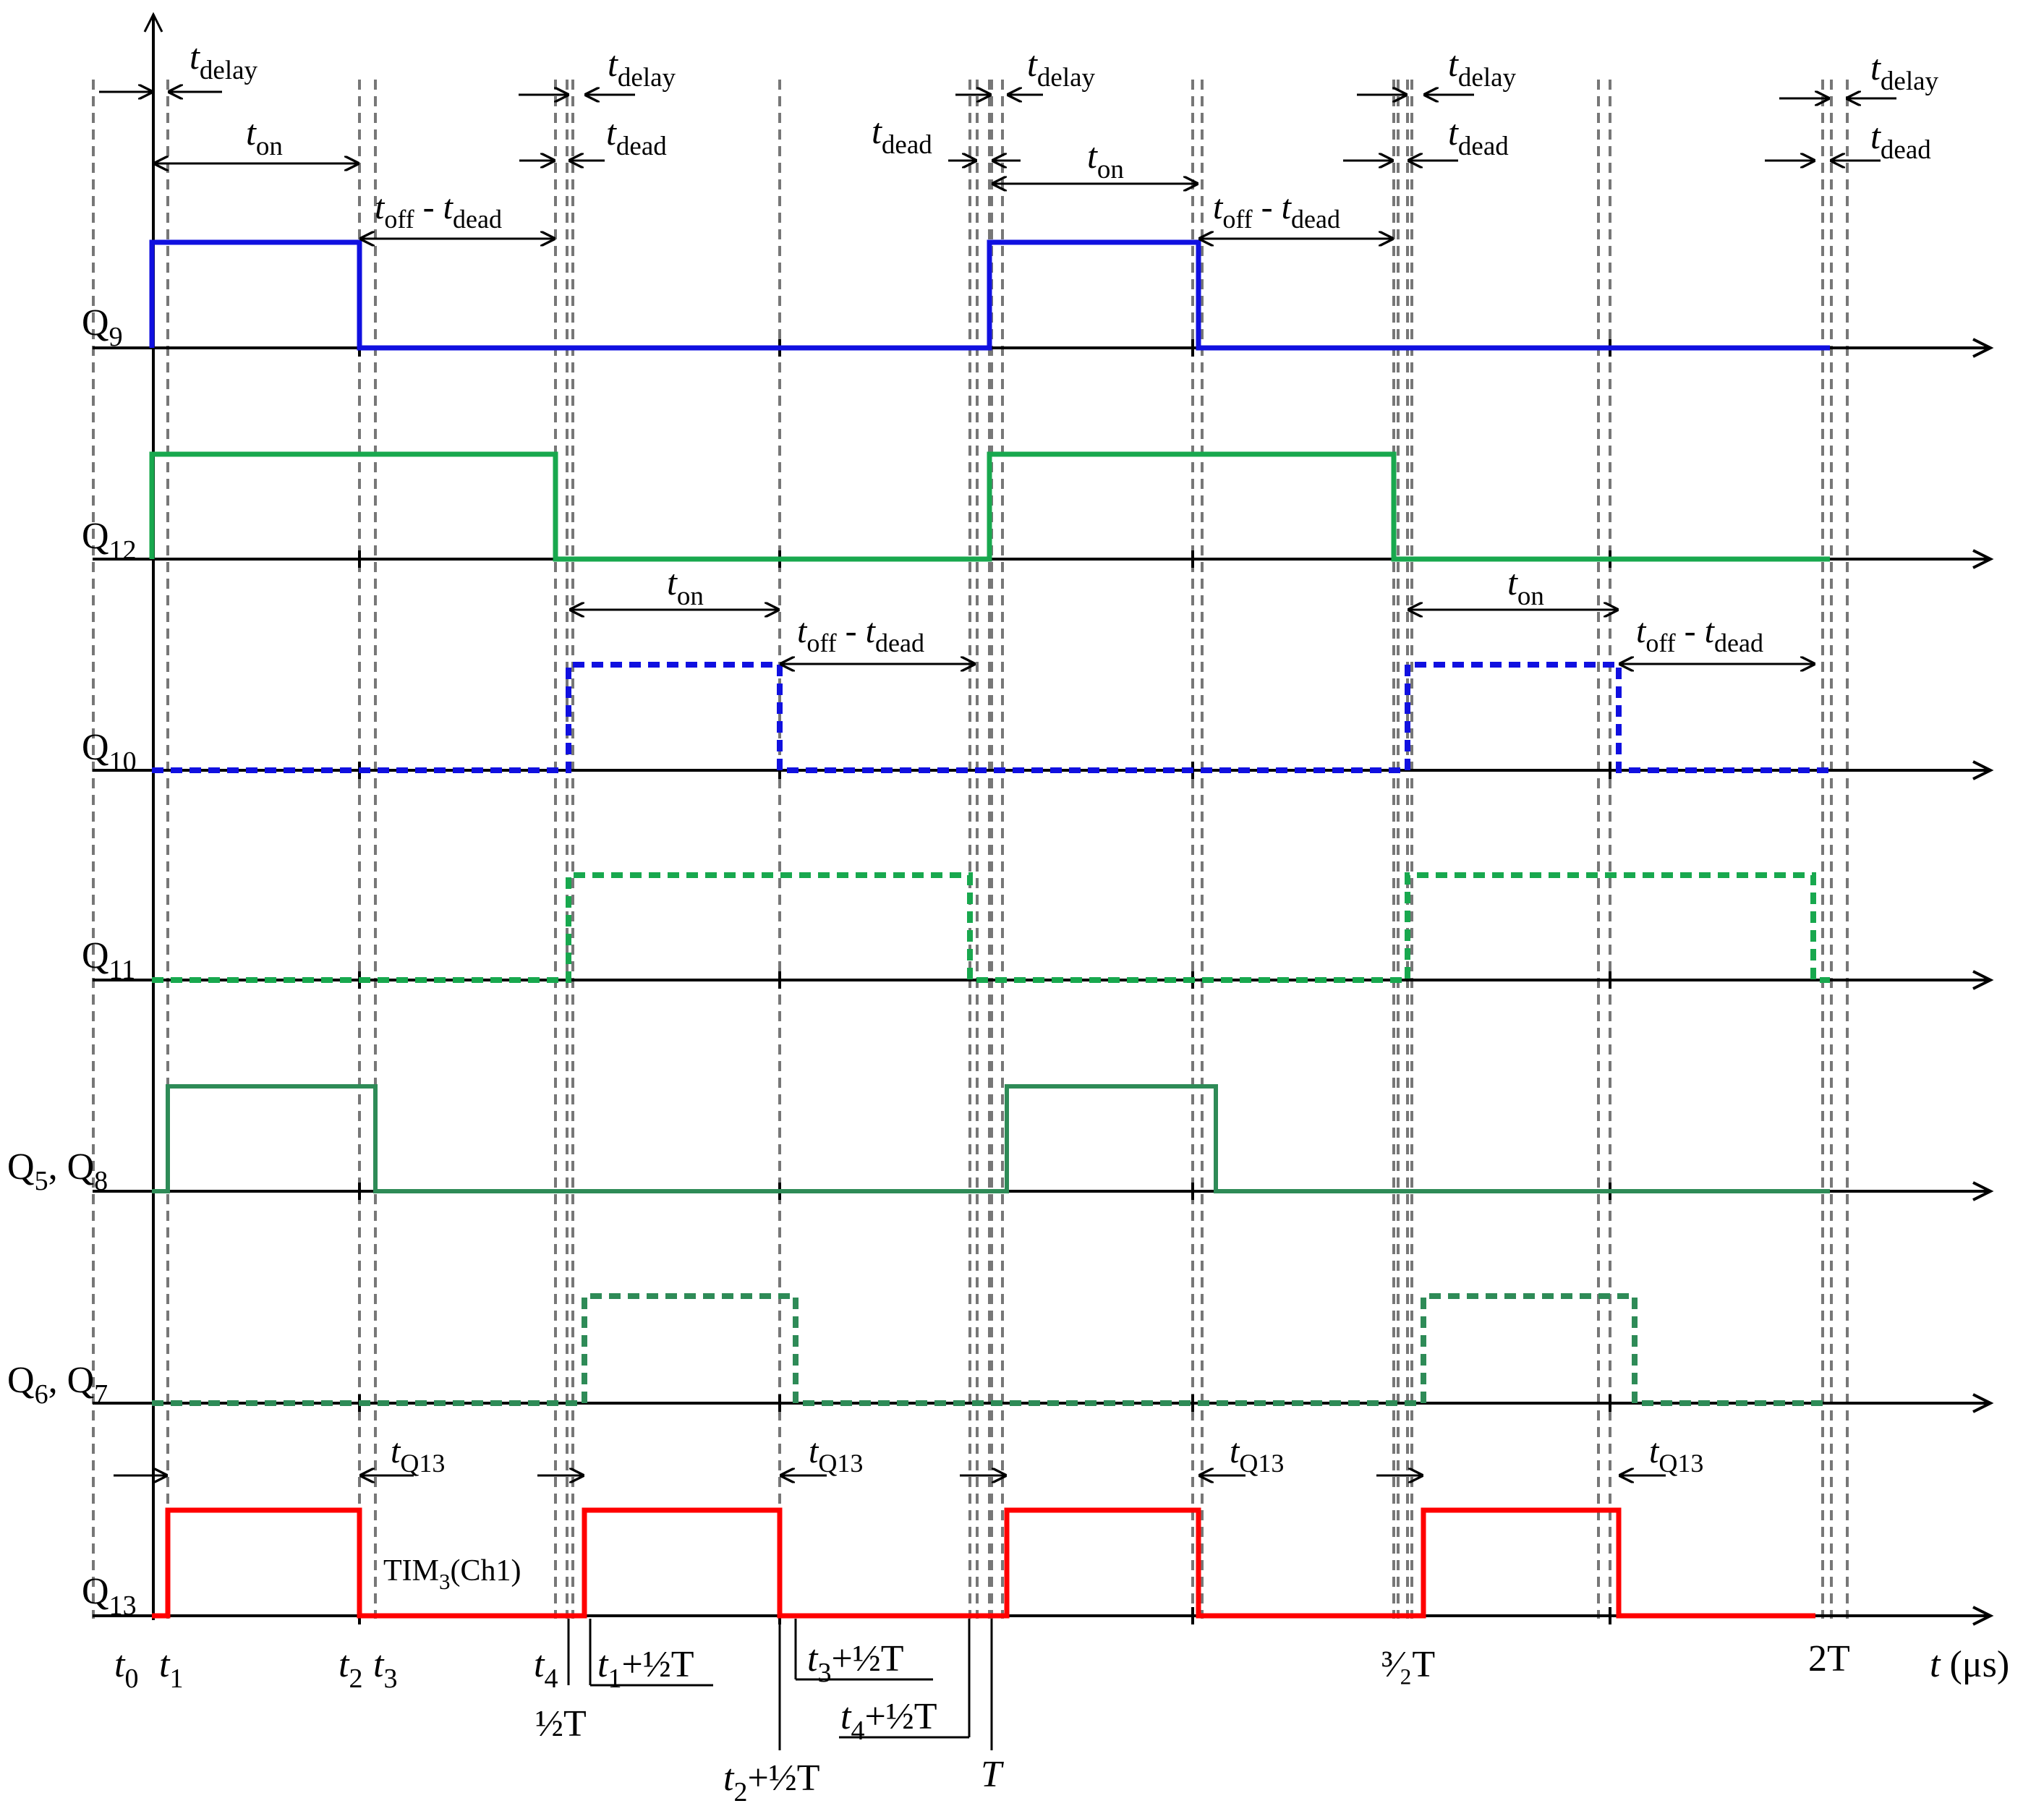 This screenshot has width=2044, height=1806. Describe the element at coordinates (71, 1380) in the screenshot. I see `signal-label-q67-part: , Q` at that location.